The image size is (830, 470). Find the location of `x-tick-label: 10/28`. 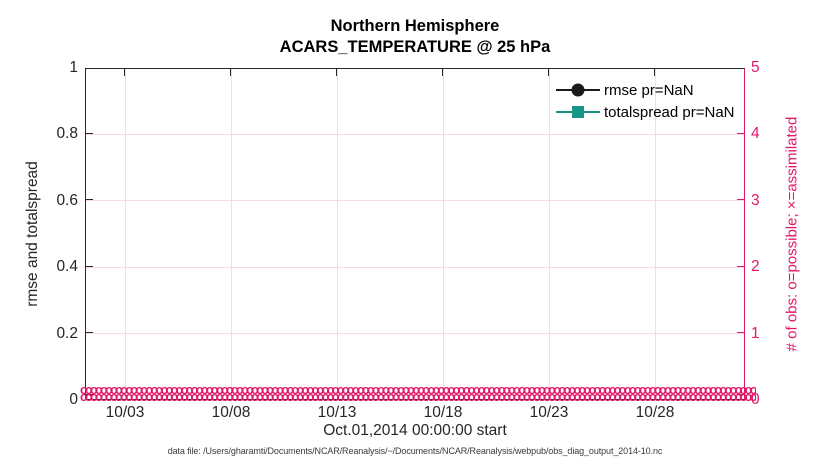

x-tick-label: 10/28 is located at coordinates (655, 412).